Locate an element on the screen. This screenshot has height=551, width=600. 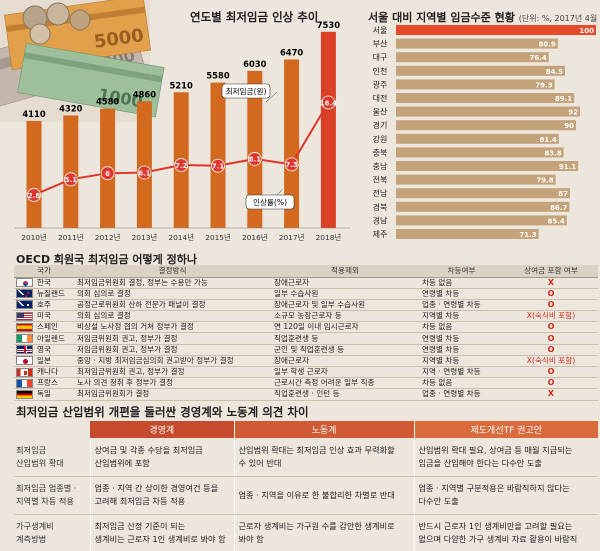
au-flag-icon is located at coordinates (24, 305).